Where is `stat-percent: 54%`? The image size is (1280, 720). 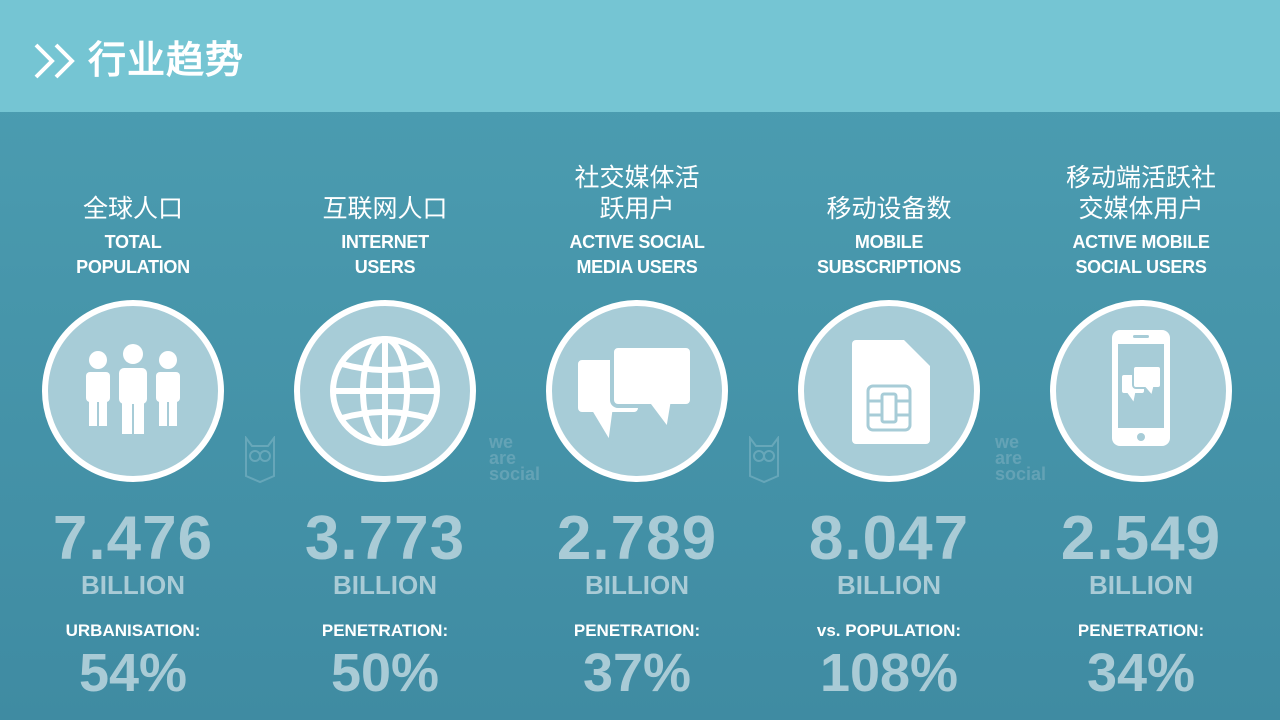
stat-percent: 54% is located at coordinates (133, 673).